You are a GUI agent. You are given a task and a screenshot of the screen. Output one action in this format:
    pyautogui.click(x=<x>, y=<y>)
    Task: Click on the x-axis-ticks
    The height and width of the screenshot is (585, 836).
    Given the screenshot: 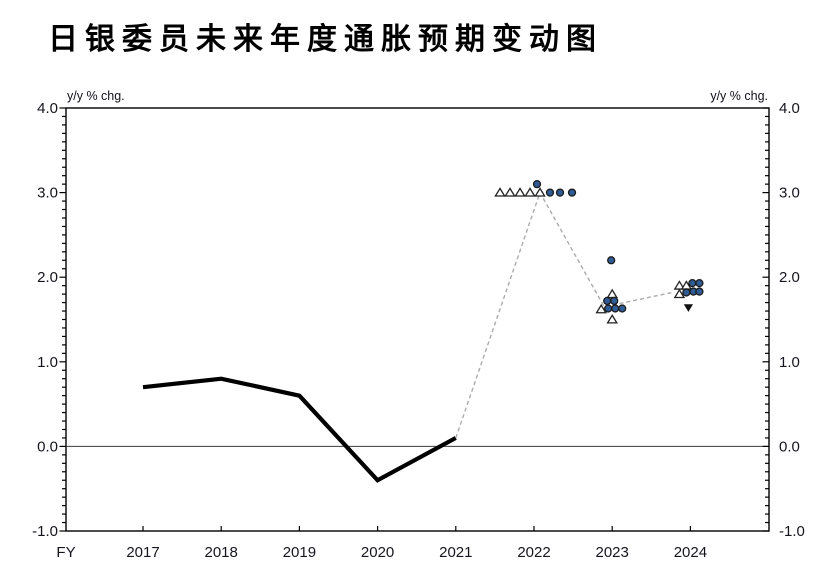 What is the action you would take?
    pyautogui.click(x=417, y=528)
    